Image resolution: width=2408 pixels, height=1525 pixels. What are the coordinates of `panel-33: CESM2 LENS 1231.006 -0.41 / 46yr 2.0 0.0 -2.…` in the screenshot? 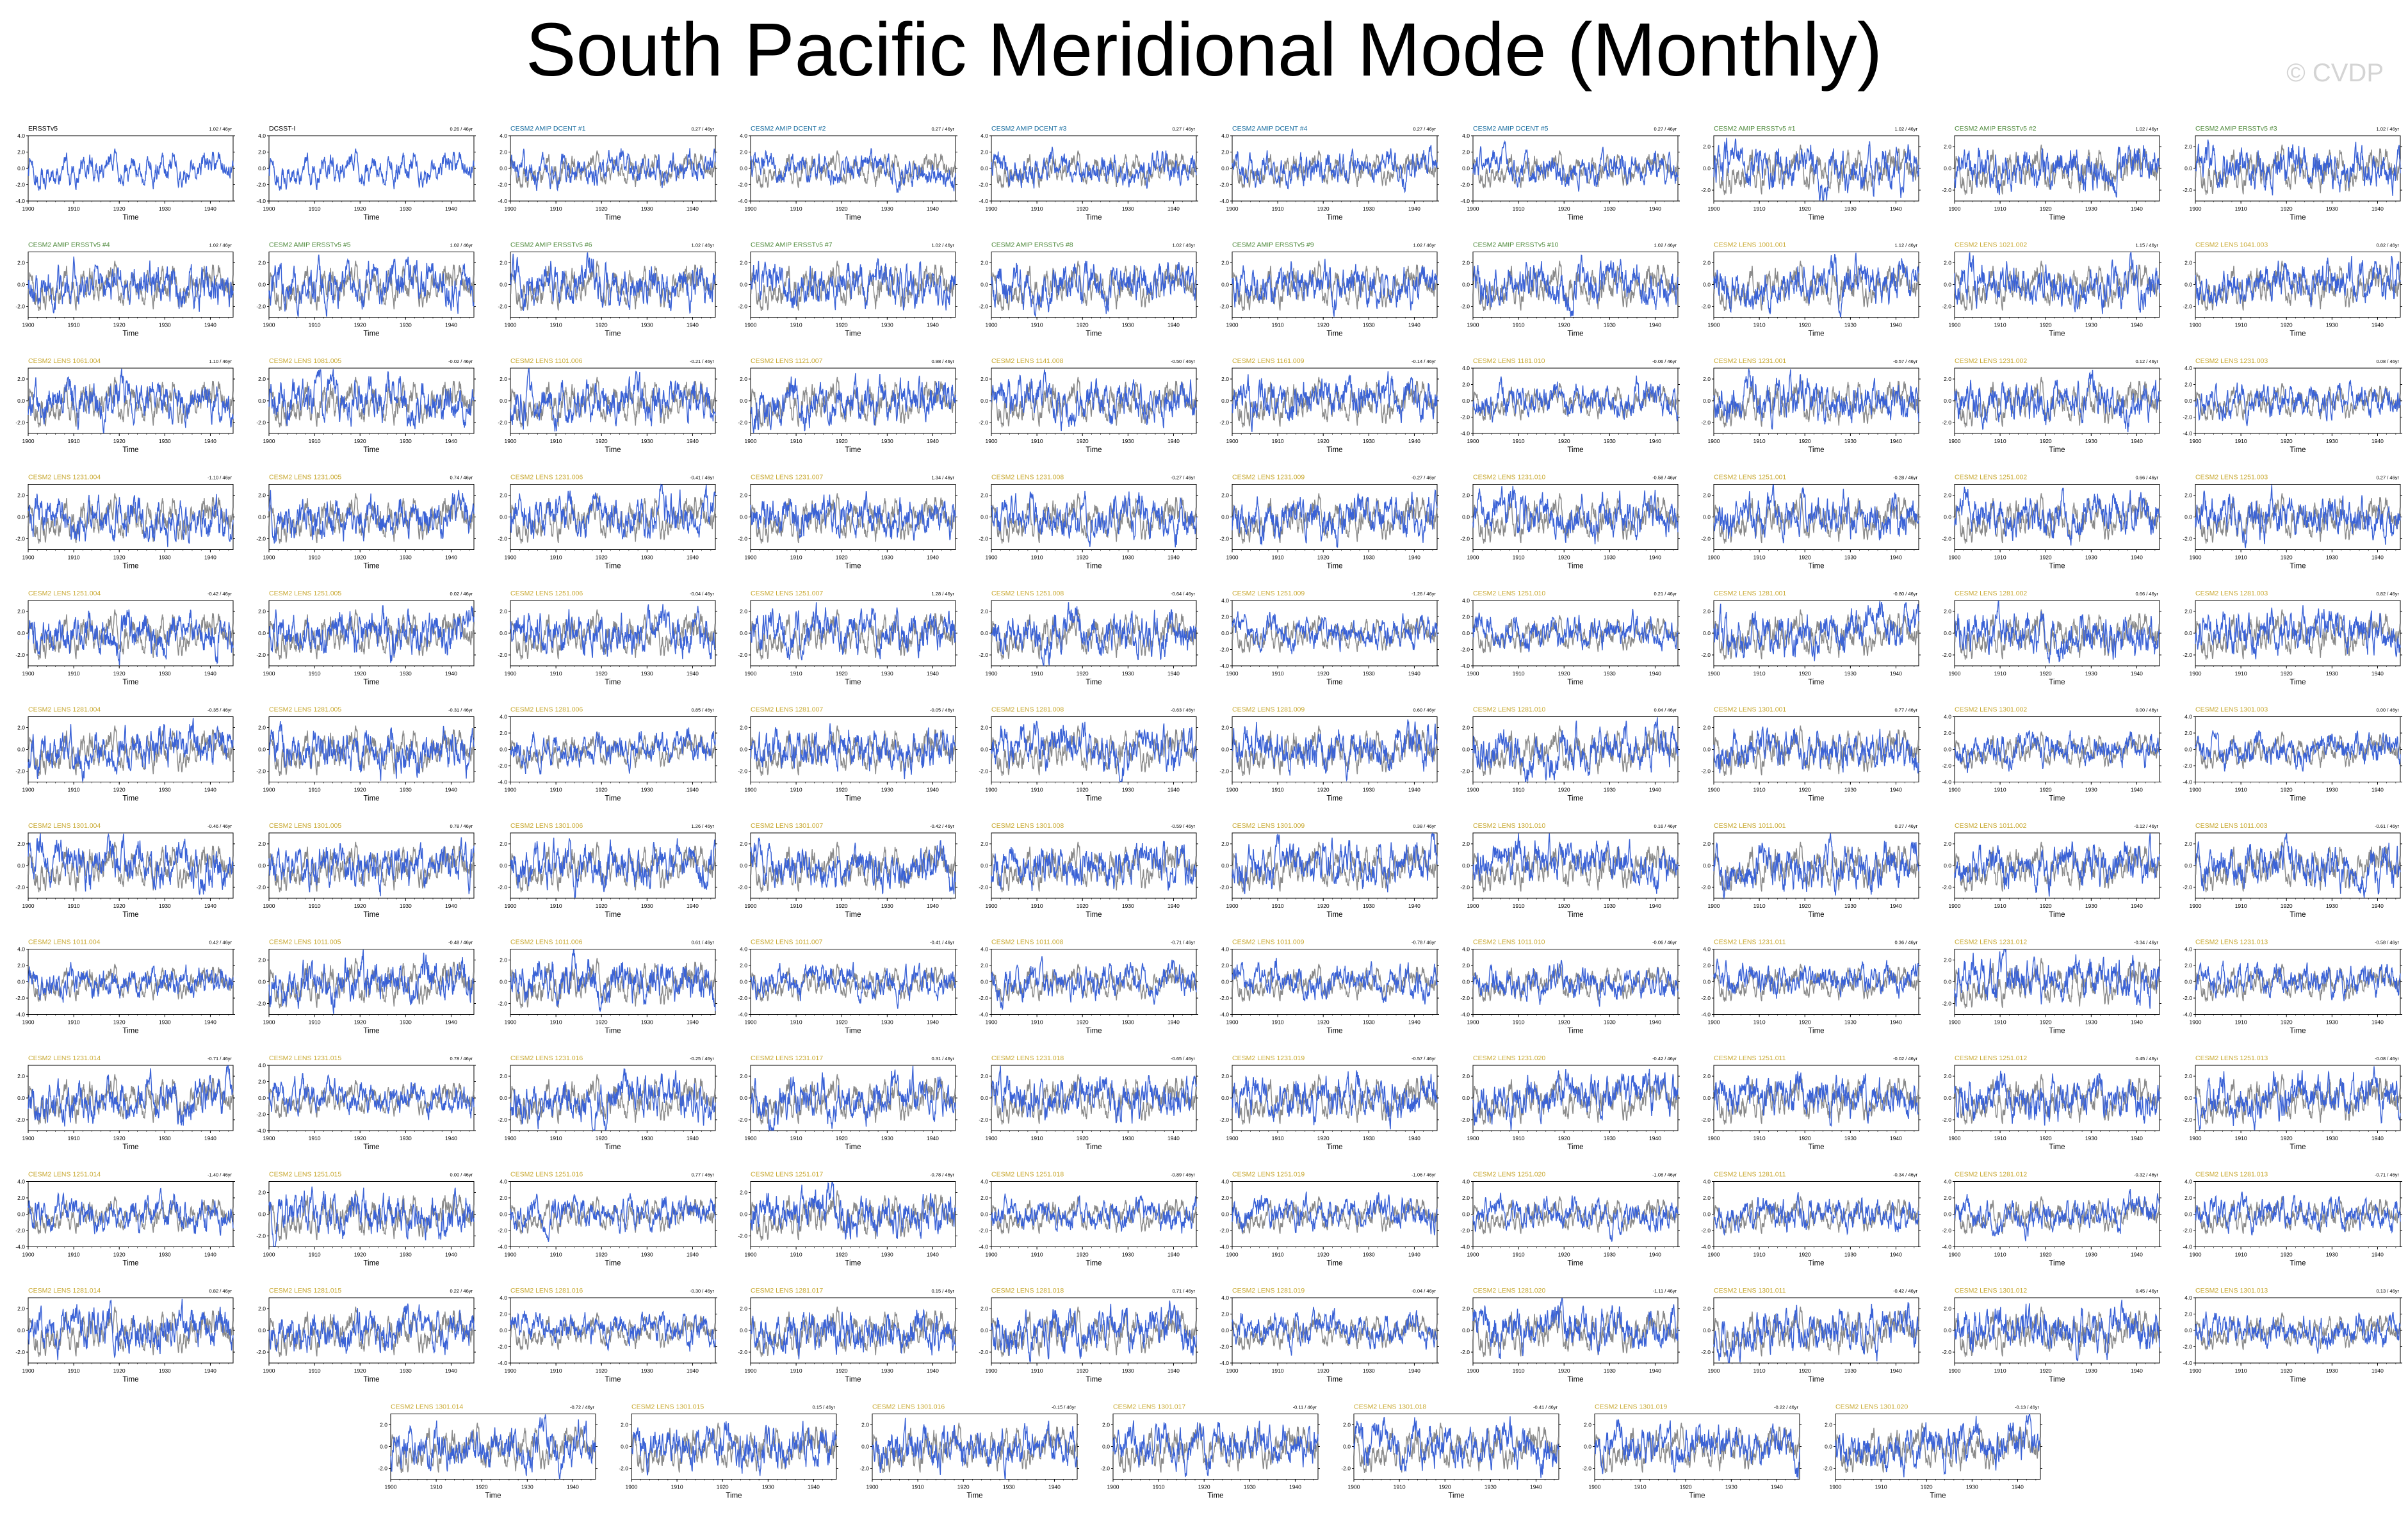 It's located at (607, 522).